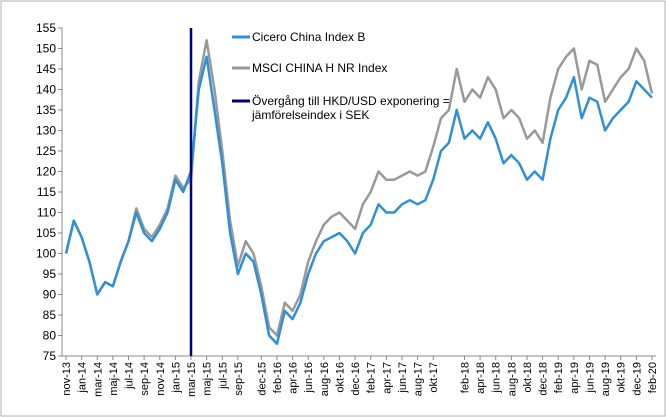 This screenshot has height=417, width=666. What do you see at coordinates (223, 376) in the screenshot?
I see `x-tick-label: jul-15` at bounding box center [223, 376].